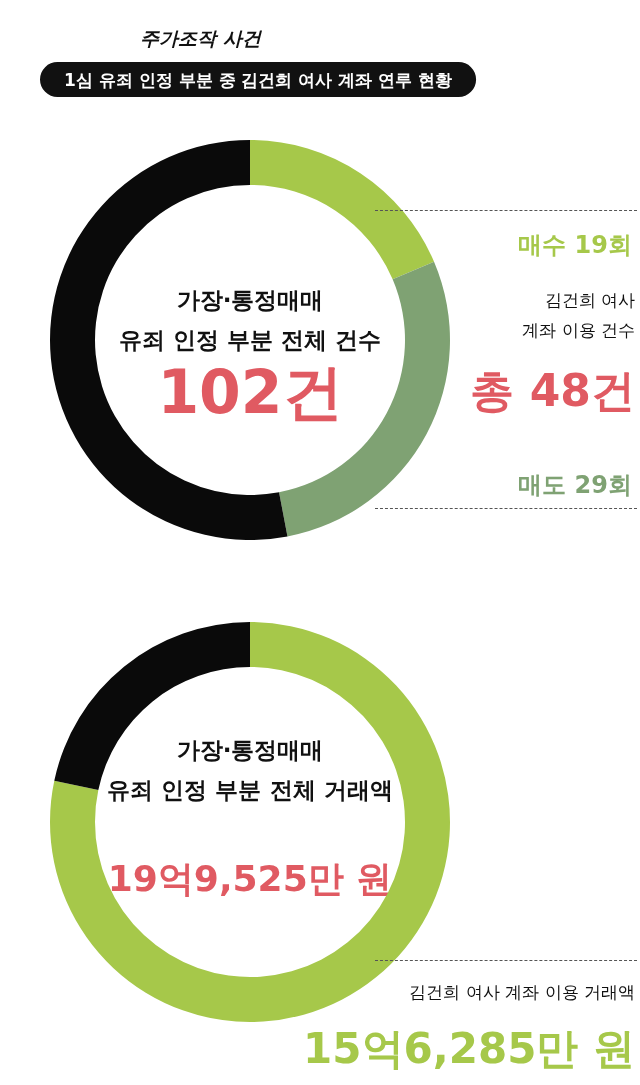 The image size is (640, 1085). I want to click on text: 매도 29회, so click(575, 485).